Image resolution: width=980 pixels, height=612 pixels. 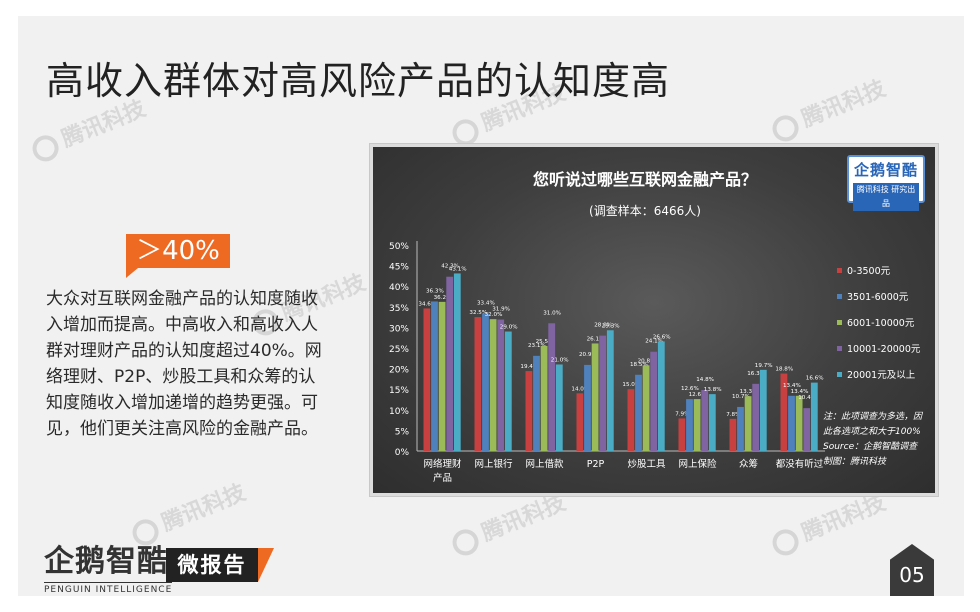 What do you see at coordinates (442, 478) in the screenshot?
I see `x-tick-label: 产品` at bounding box center [442, 478].